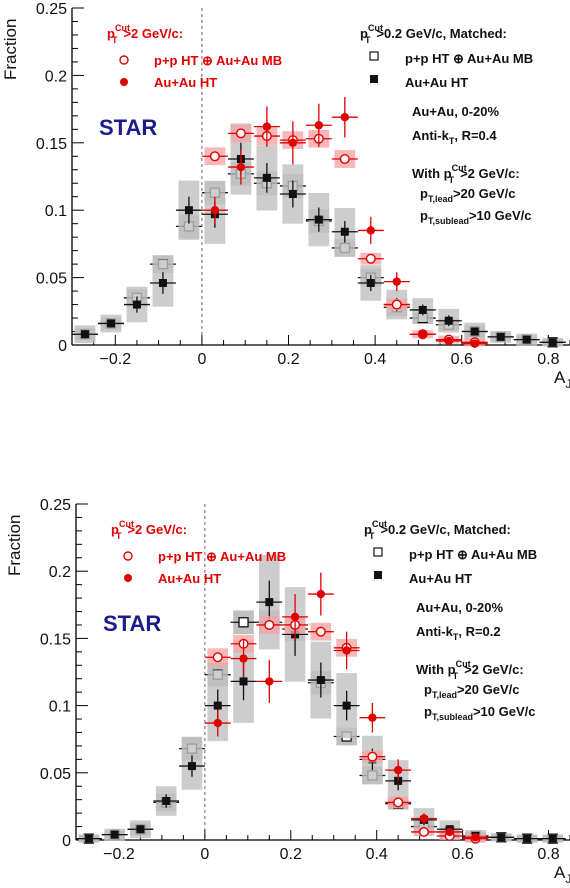 The image size is (570, 888). Describe the element at coordinates (60, 707) in the screenshot. I see `y-tick-label: 0.1` at that location.